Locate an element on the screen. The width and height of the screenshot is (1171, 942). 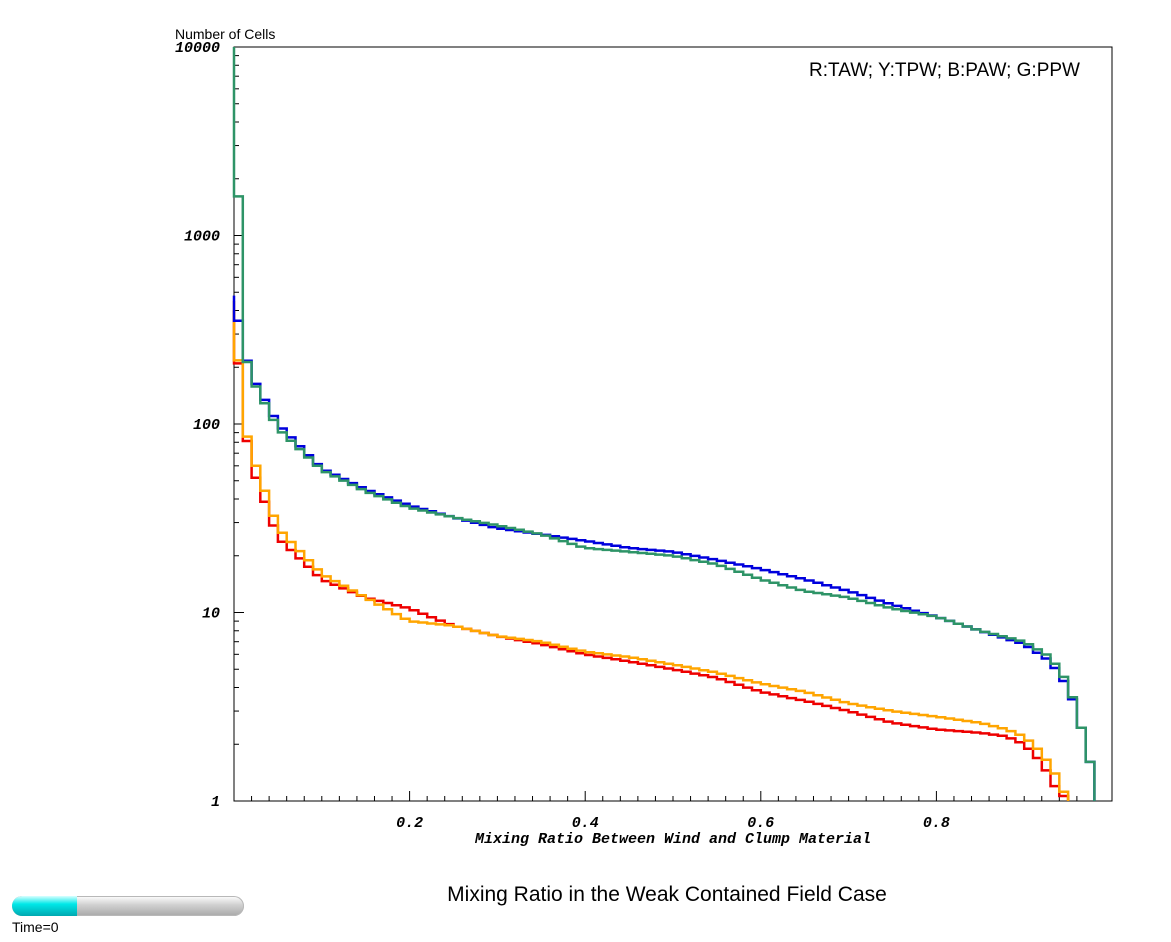
time-label: Time=0 is located at coordinates (35, 927).